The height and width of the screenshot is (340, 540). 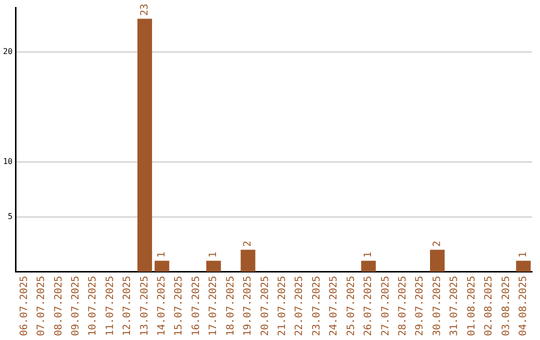 What do you see at coordinates (386, 306) in the screenshot?
I see `x-tick-label: 27.07.2025` at bounding box center [386, 306].